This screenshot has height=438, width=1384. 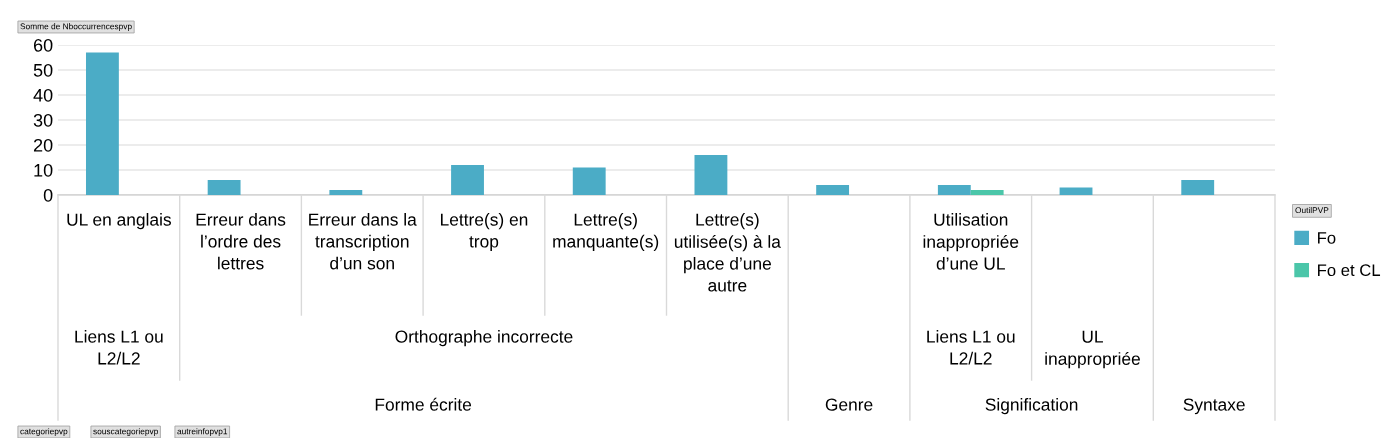 What do you see at coordinates (43, 45) in the screenshot?
I see `y-tick-label: 60` at bounding box center [43, 45].